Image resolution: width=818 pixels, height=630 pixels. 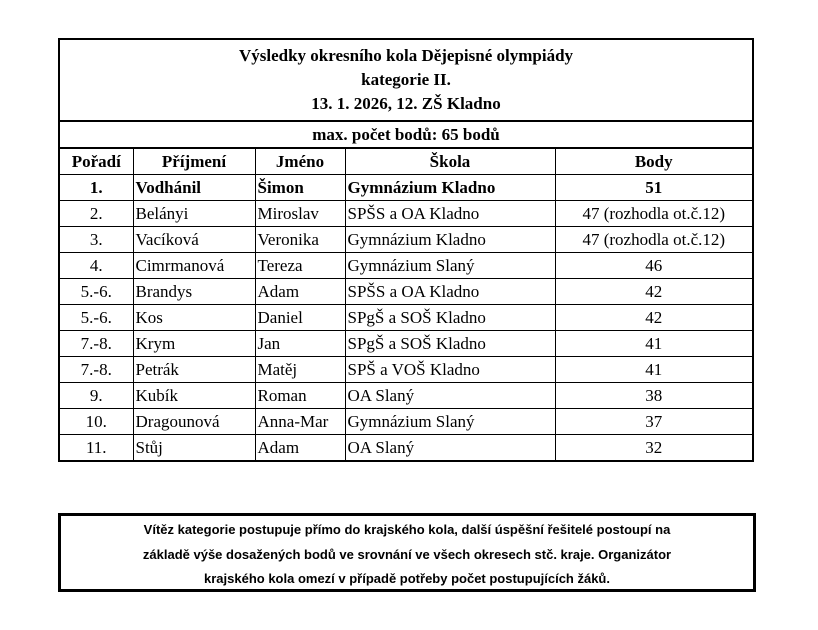 What do you see at coordinates (300, 265) in the screenshot?
I see `cell-name: Tereza` at bounding box center [300, 265].